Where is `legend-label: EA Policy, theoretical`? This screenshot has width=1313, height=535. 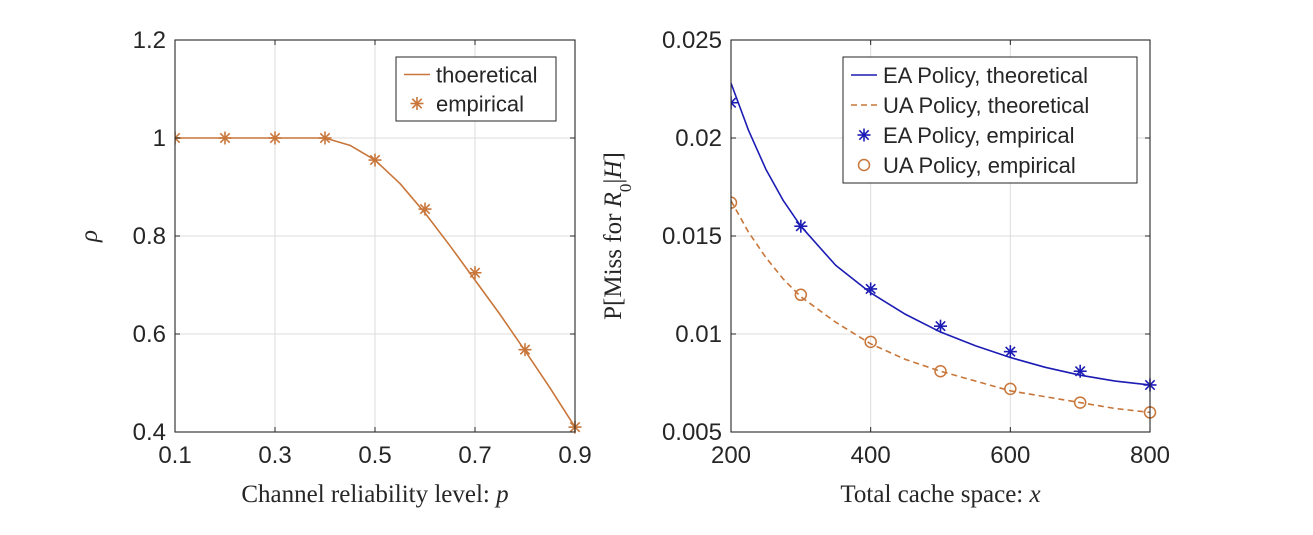
legend-label: EA Policy, theoretical is located at coordinates (985, 75).